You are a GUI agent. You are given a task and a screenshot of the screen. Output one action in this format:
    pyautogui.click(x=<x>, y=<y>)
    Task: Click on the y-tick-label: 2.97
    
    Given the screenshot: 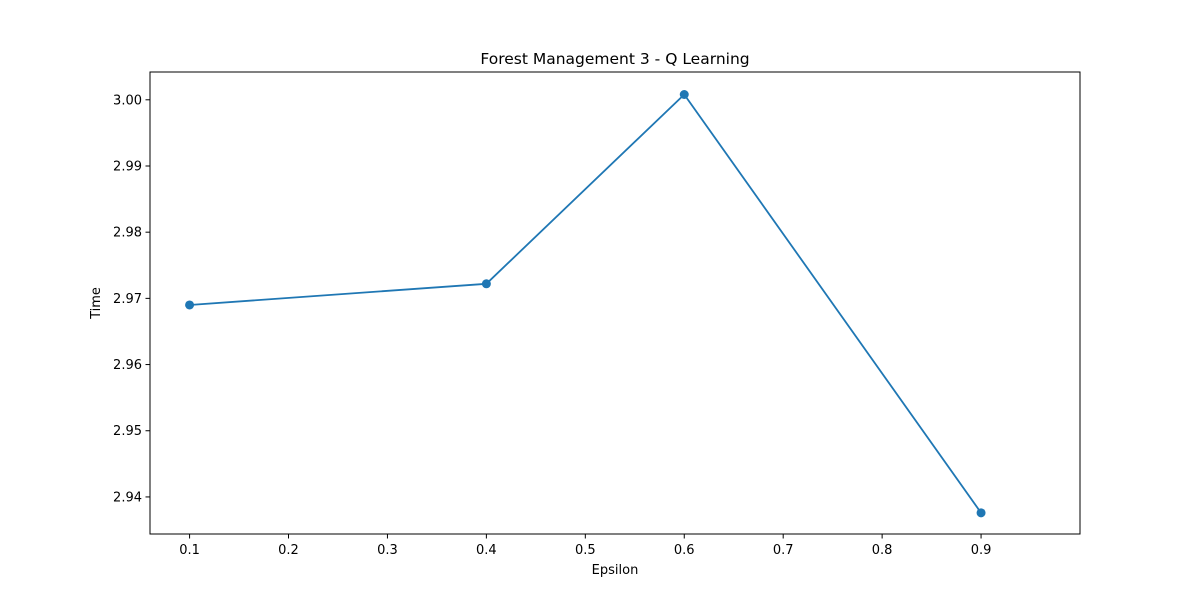 What is the action you would take?
    pyautogui.click(x=127, y=299)
    